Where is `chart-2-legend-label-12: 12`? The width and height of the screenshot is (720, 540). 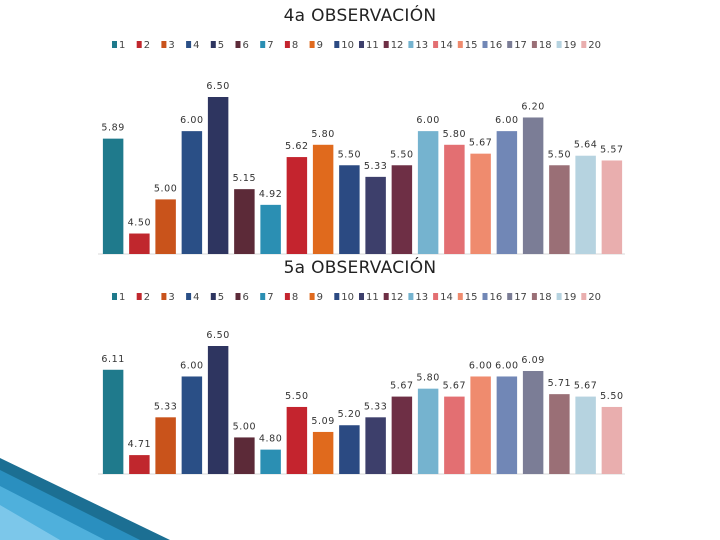
chart-2-legend-label-12: 12 is located at coordinates (397, 297).